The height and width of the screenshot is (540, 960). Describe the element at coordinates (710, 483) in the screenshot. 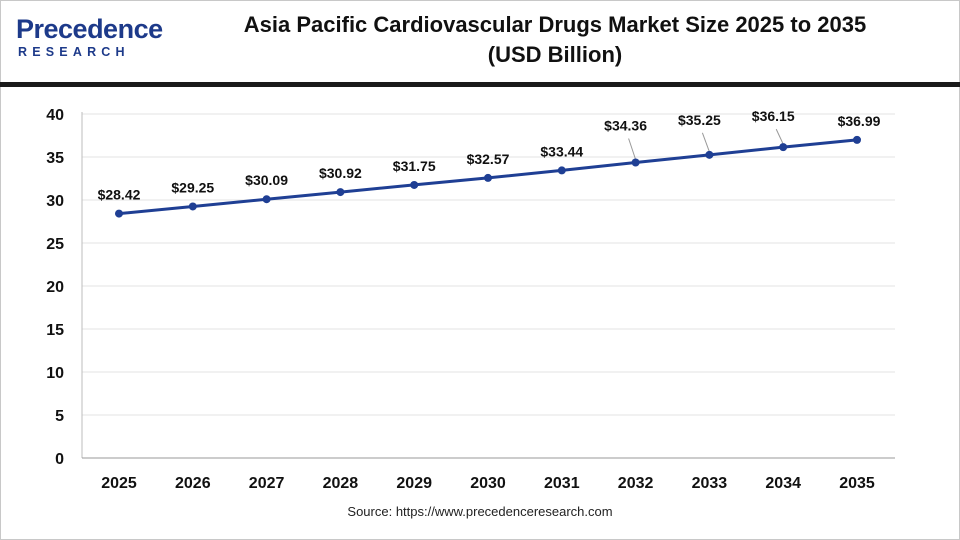

I see `x-tick-label-2033: 2033` at that location.